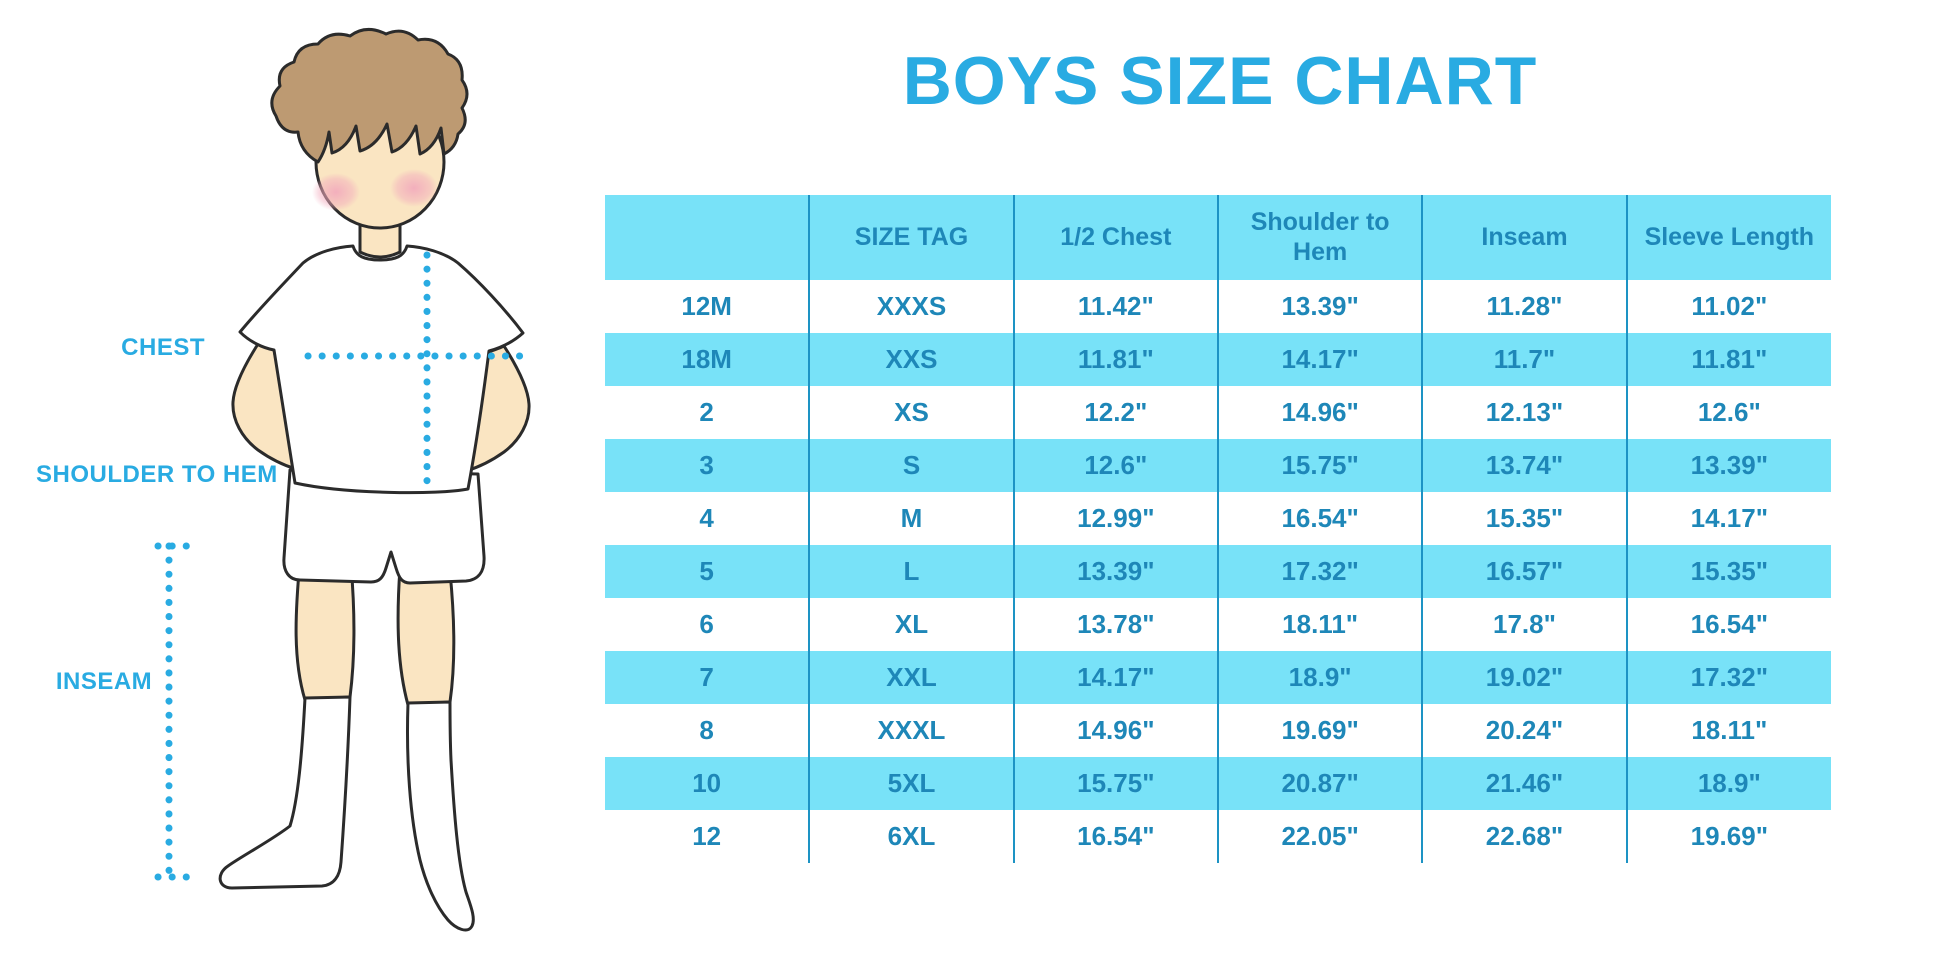 The width and height of the screenshot is (1946, 973). What do you see at coordinates (1524, 571) in the screenshot?
I see `table-cell: 16.57"` at bounding box center [1524, 571].